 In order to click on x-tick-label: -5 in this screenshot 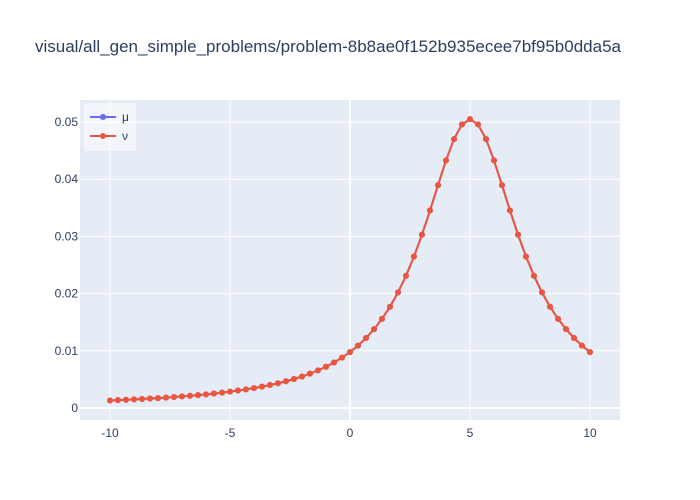, I will do `click(230, 433)`.